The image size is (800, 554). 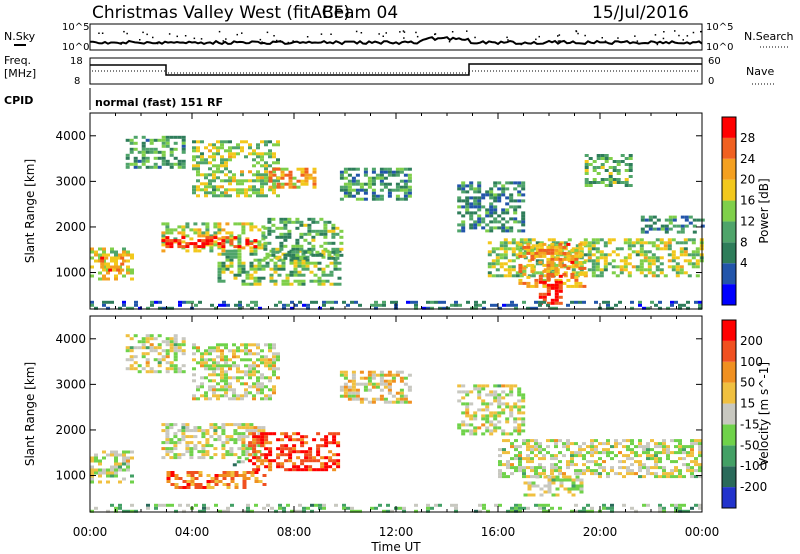 What do you see at coordinates (70, 476) in the screenshot?
I see `velocity-ytick-label: 1000` at bounding box center [70, 476].